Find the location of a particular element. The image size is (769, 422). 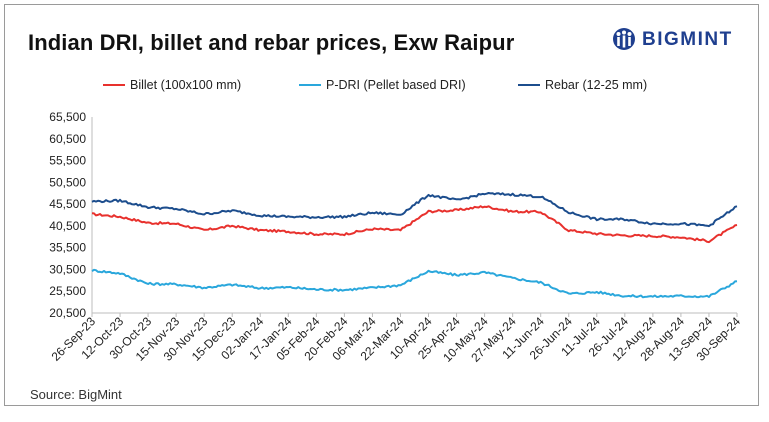

y-tick-label: 65,500 is located at coordinates (67, 117).